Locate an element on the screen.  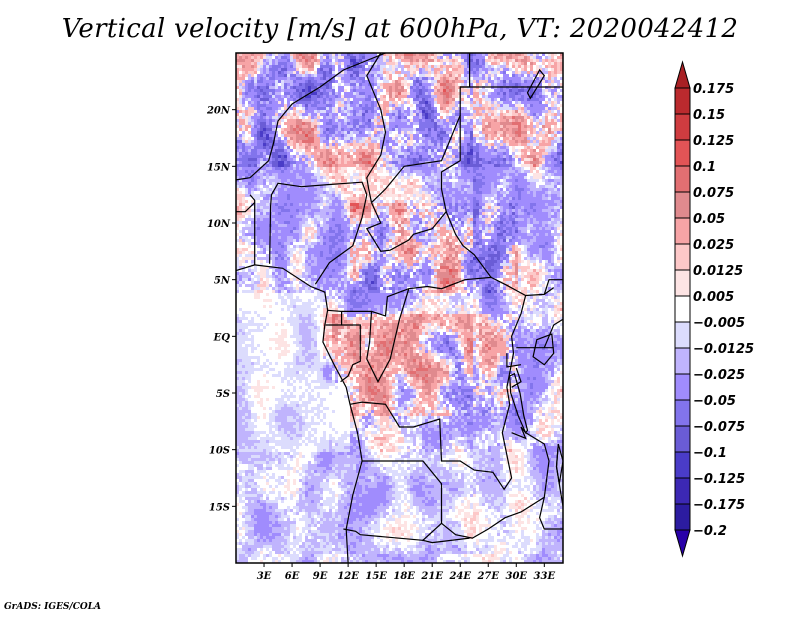
colorbar-label: −0.175 is located at coordinates (719, 505).